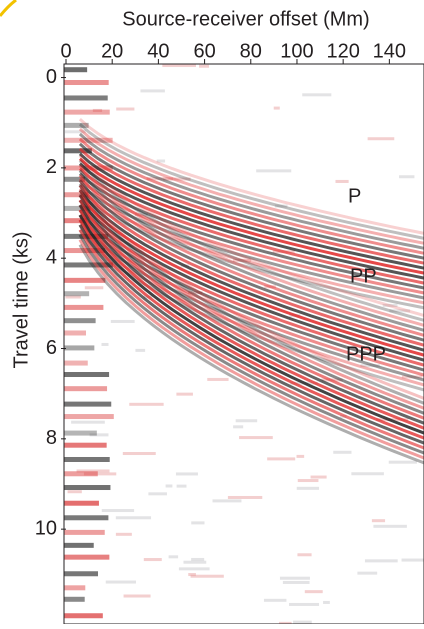  I want to click on annotation: P, so click(354, 196).